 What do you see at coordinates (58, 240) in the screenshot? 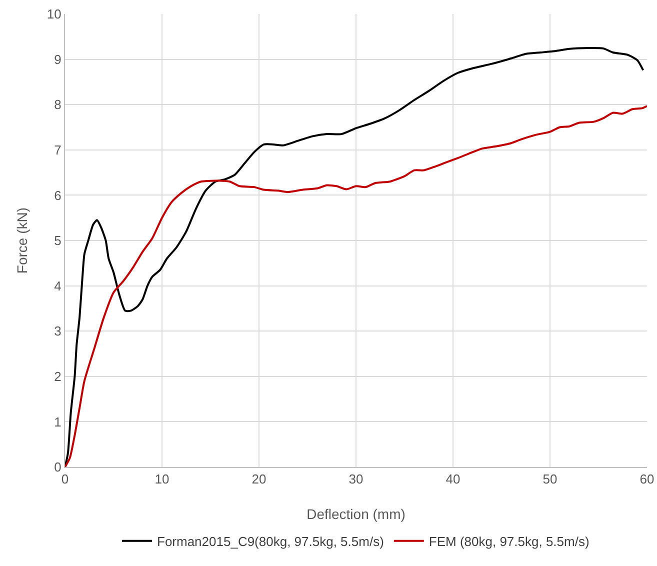
I see `y-tick-label: 5` at bounding box center [58, 240].